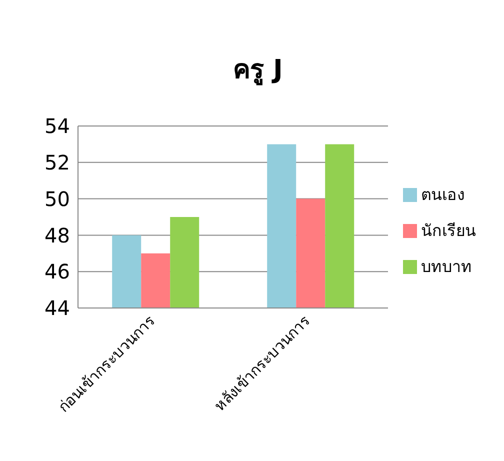  What do you see at coordinates (57, 272) in the screenshot?
I see `y-tick-label: 46` at bounding box center [57, 272].